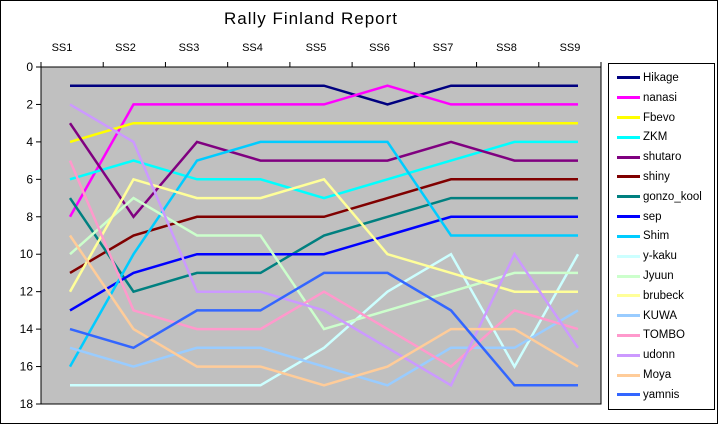 The width and height of the screenshot is (718, 424). Describe the element at coordinates (27, 254) in the screenshot. I see `y-axis-label: 10` at that location.